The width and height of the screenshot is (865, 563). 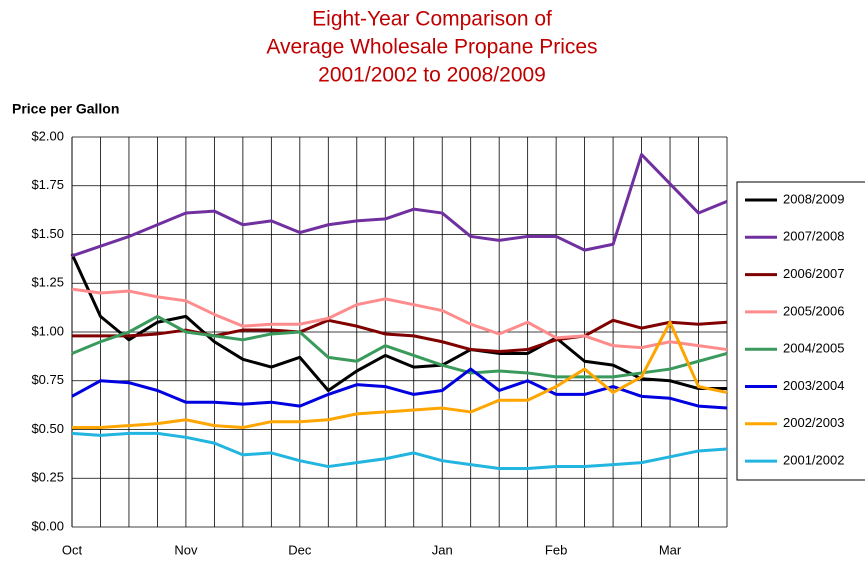 What do you see at coordinates (813, 460) in the screenshot?
I see `legend-label: 2001/2002` at bounding box center [813, 460].